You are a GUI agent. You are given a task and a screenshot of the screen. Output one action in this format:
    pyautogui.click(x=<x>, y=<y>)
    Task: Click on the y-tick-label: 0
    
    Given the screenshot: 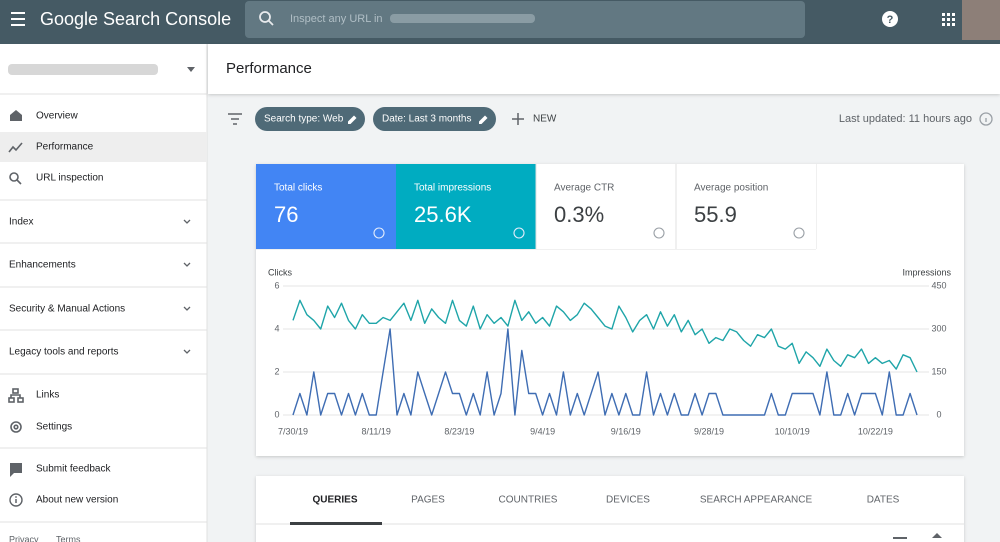 What is the action you would take?
    pyautogui.click(x=276, y=414)
    